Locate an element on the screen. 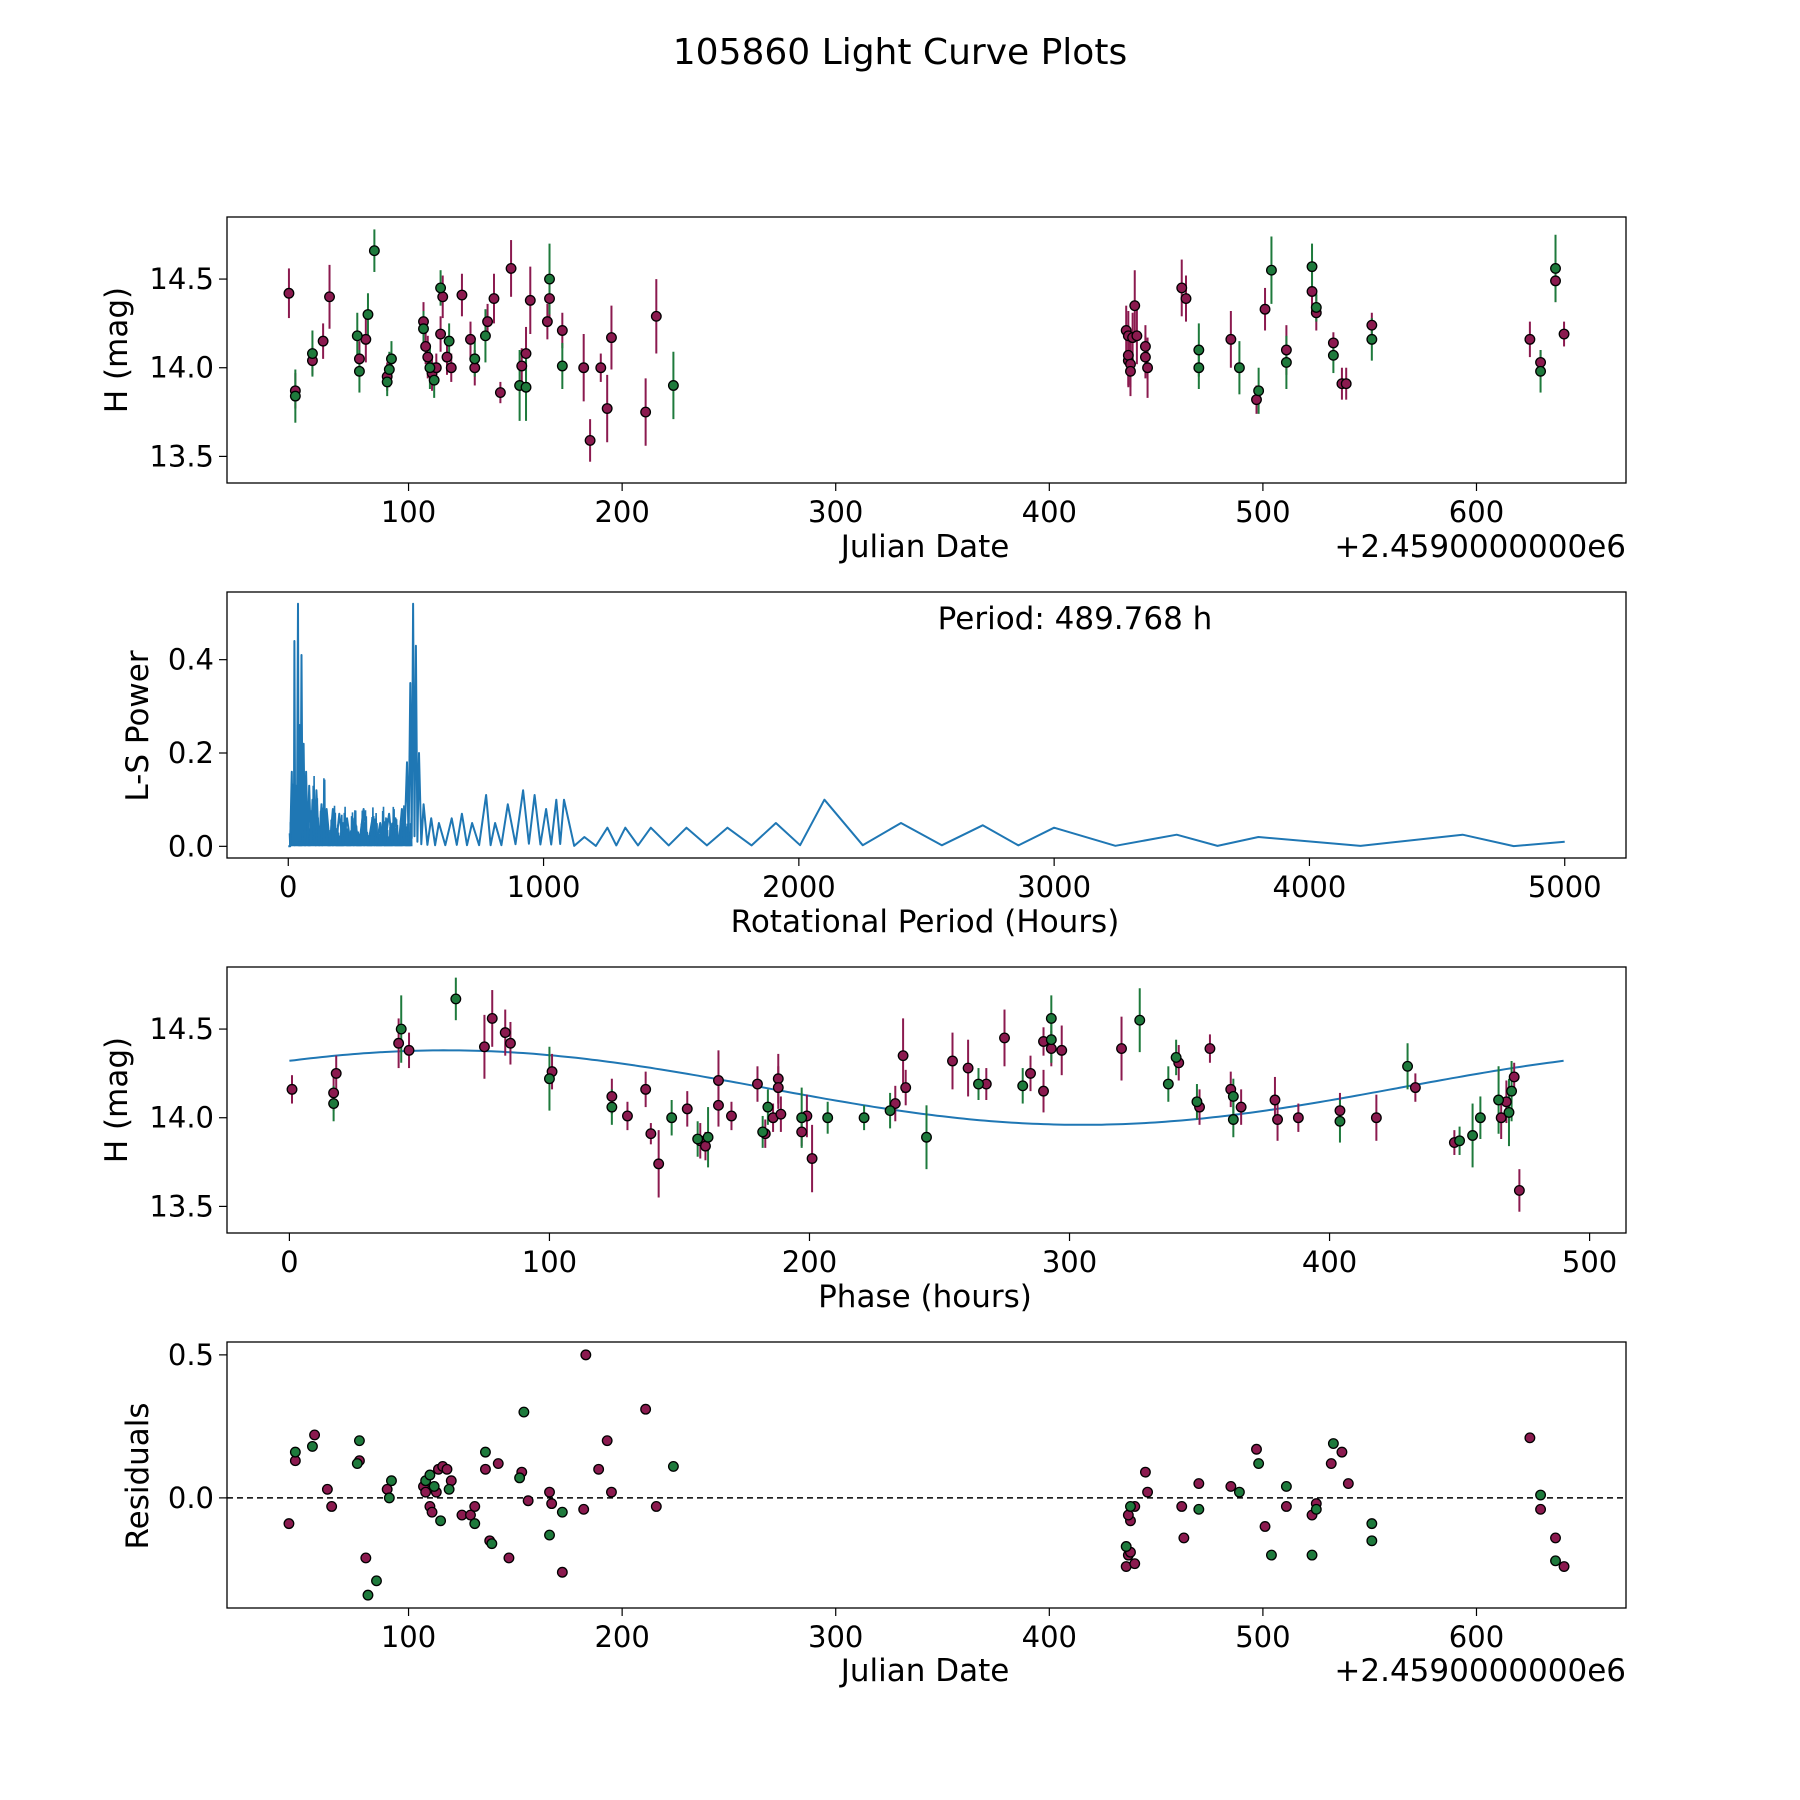 The image size is (1800, 1800). phase-xtick-label: 200 is located at coordinates (809, 1262).